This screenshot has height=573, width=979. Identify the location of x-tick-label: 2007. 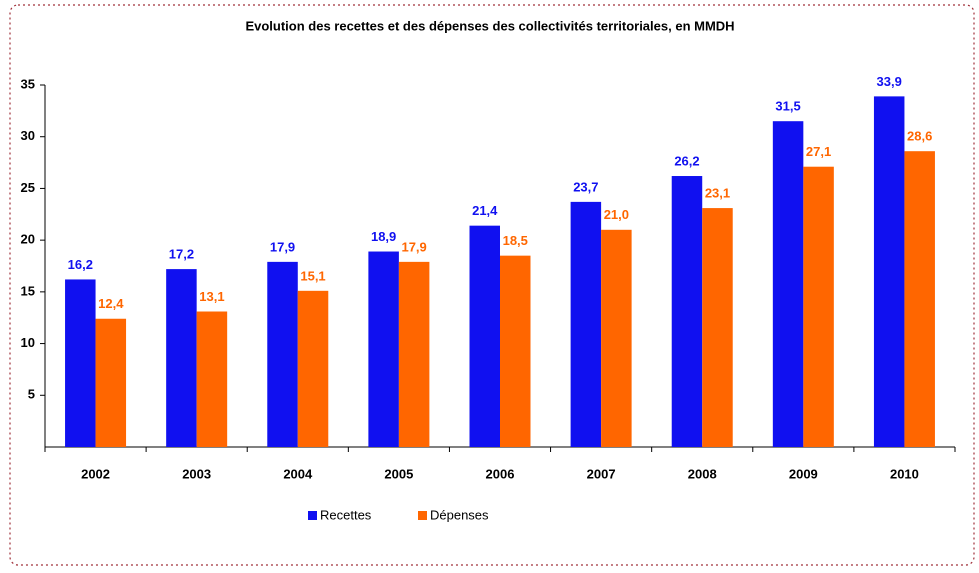
(601, 473).